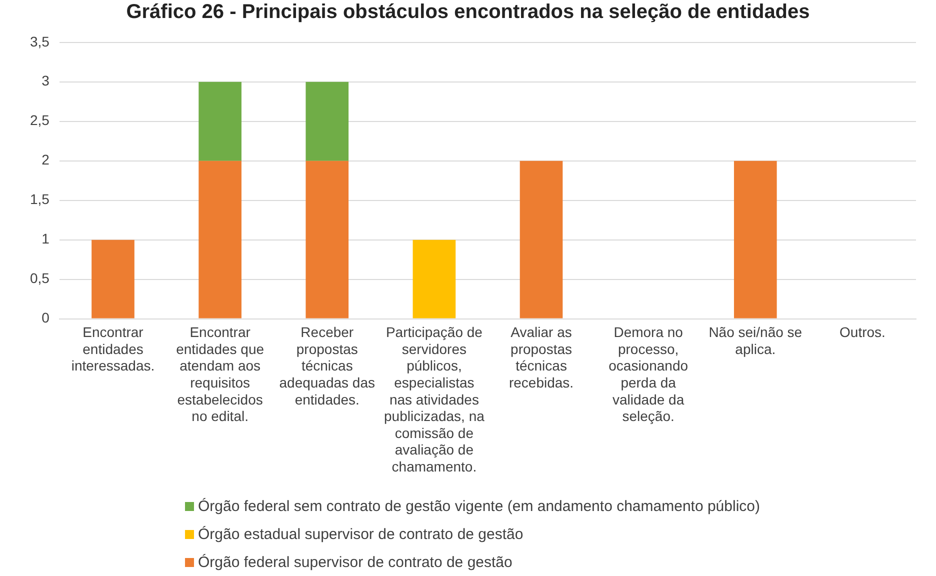 The image size is (936, 576). What do you see at coordinates (327, 366) in the screenshot?
I see `x-tick-label: Receber propostas técnicas adequadas das entidades.` at bounding box center [327, 366].